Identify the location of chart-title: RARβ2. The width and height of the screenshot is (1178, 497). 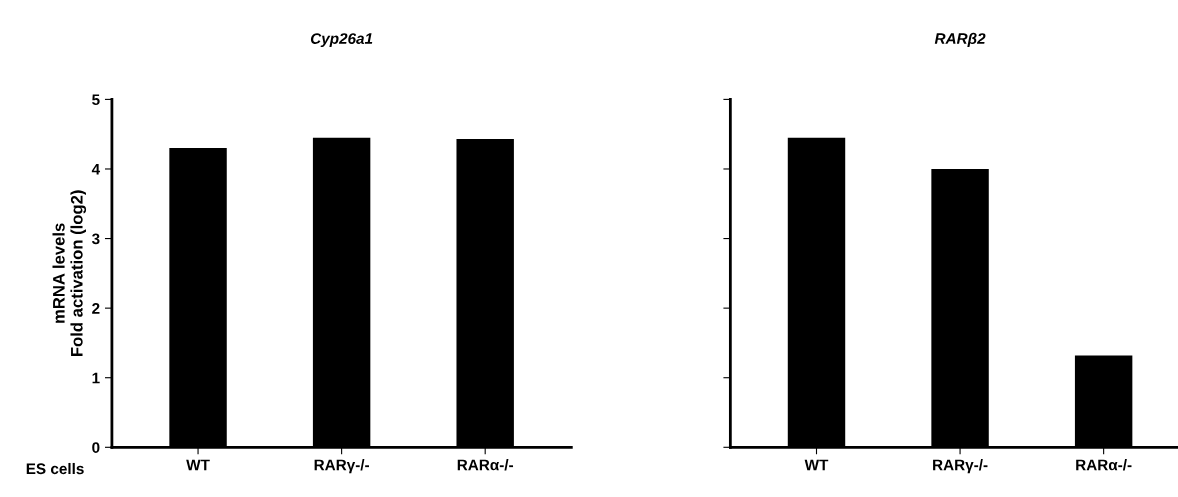
(960, 40).